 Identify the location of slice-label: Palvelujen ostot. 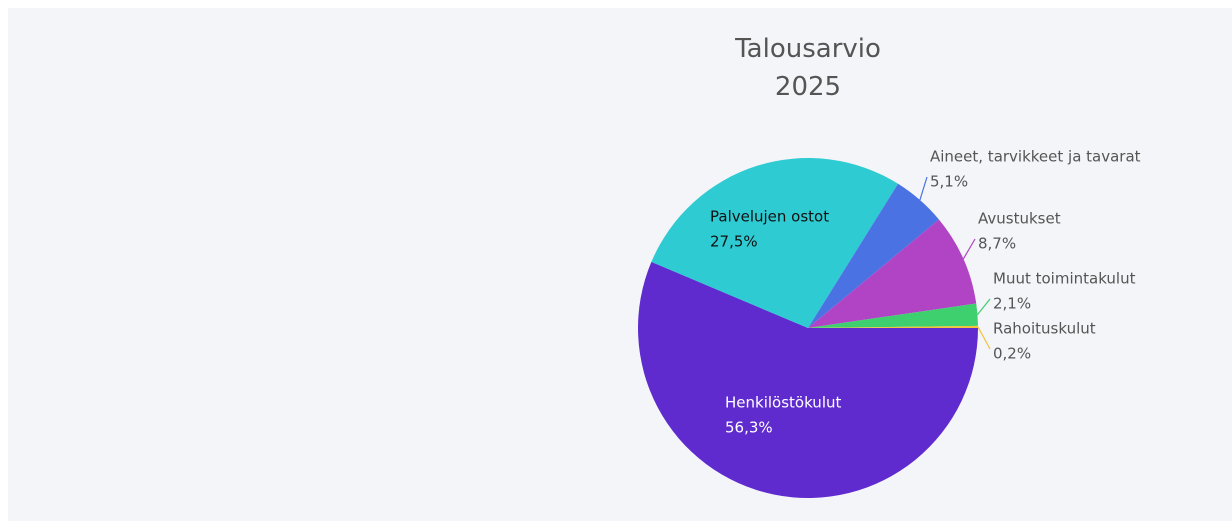
(769, 217).